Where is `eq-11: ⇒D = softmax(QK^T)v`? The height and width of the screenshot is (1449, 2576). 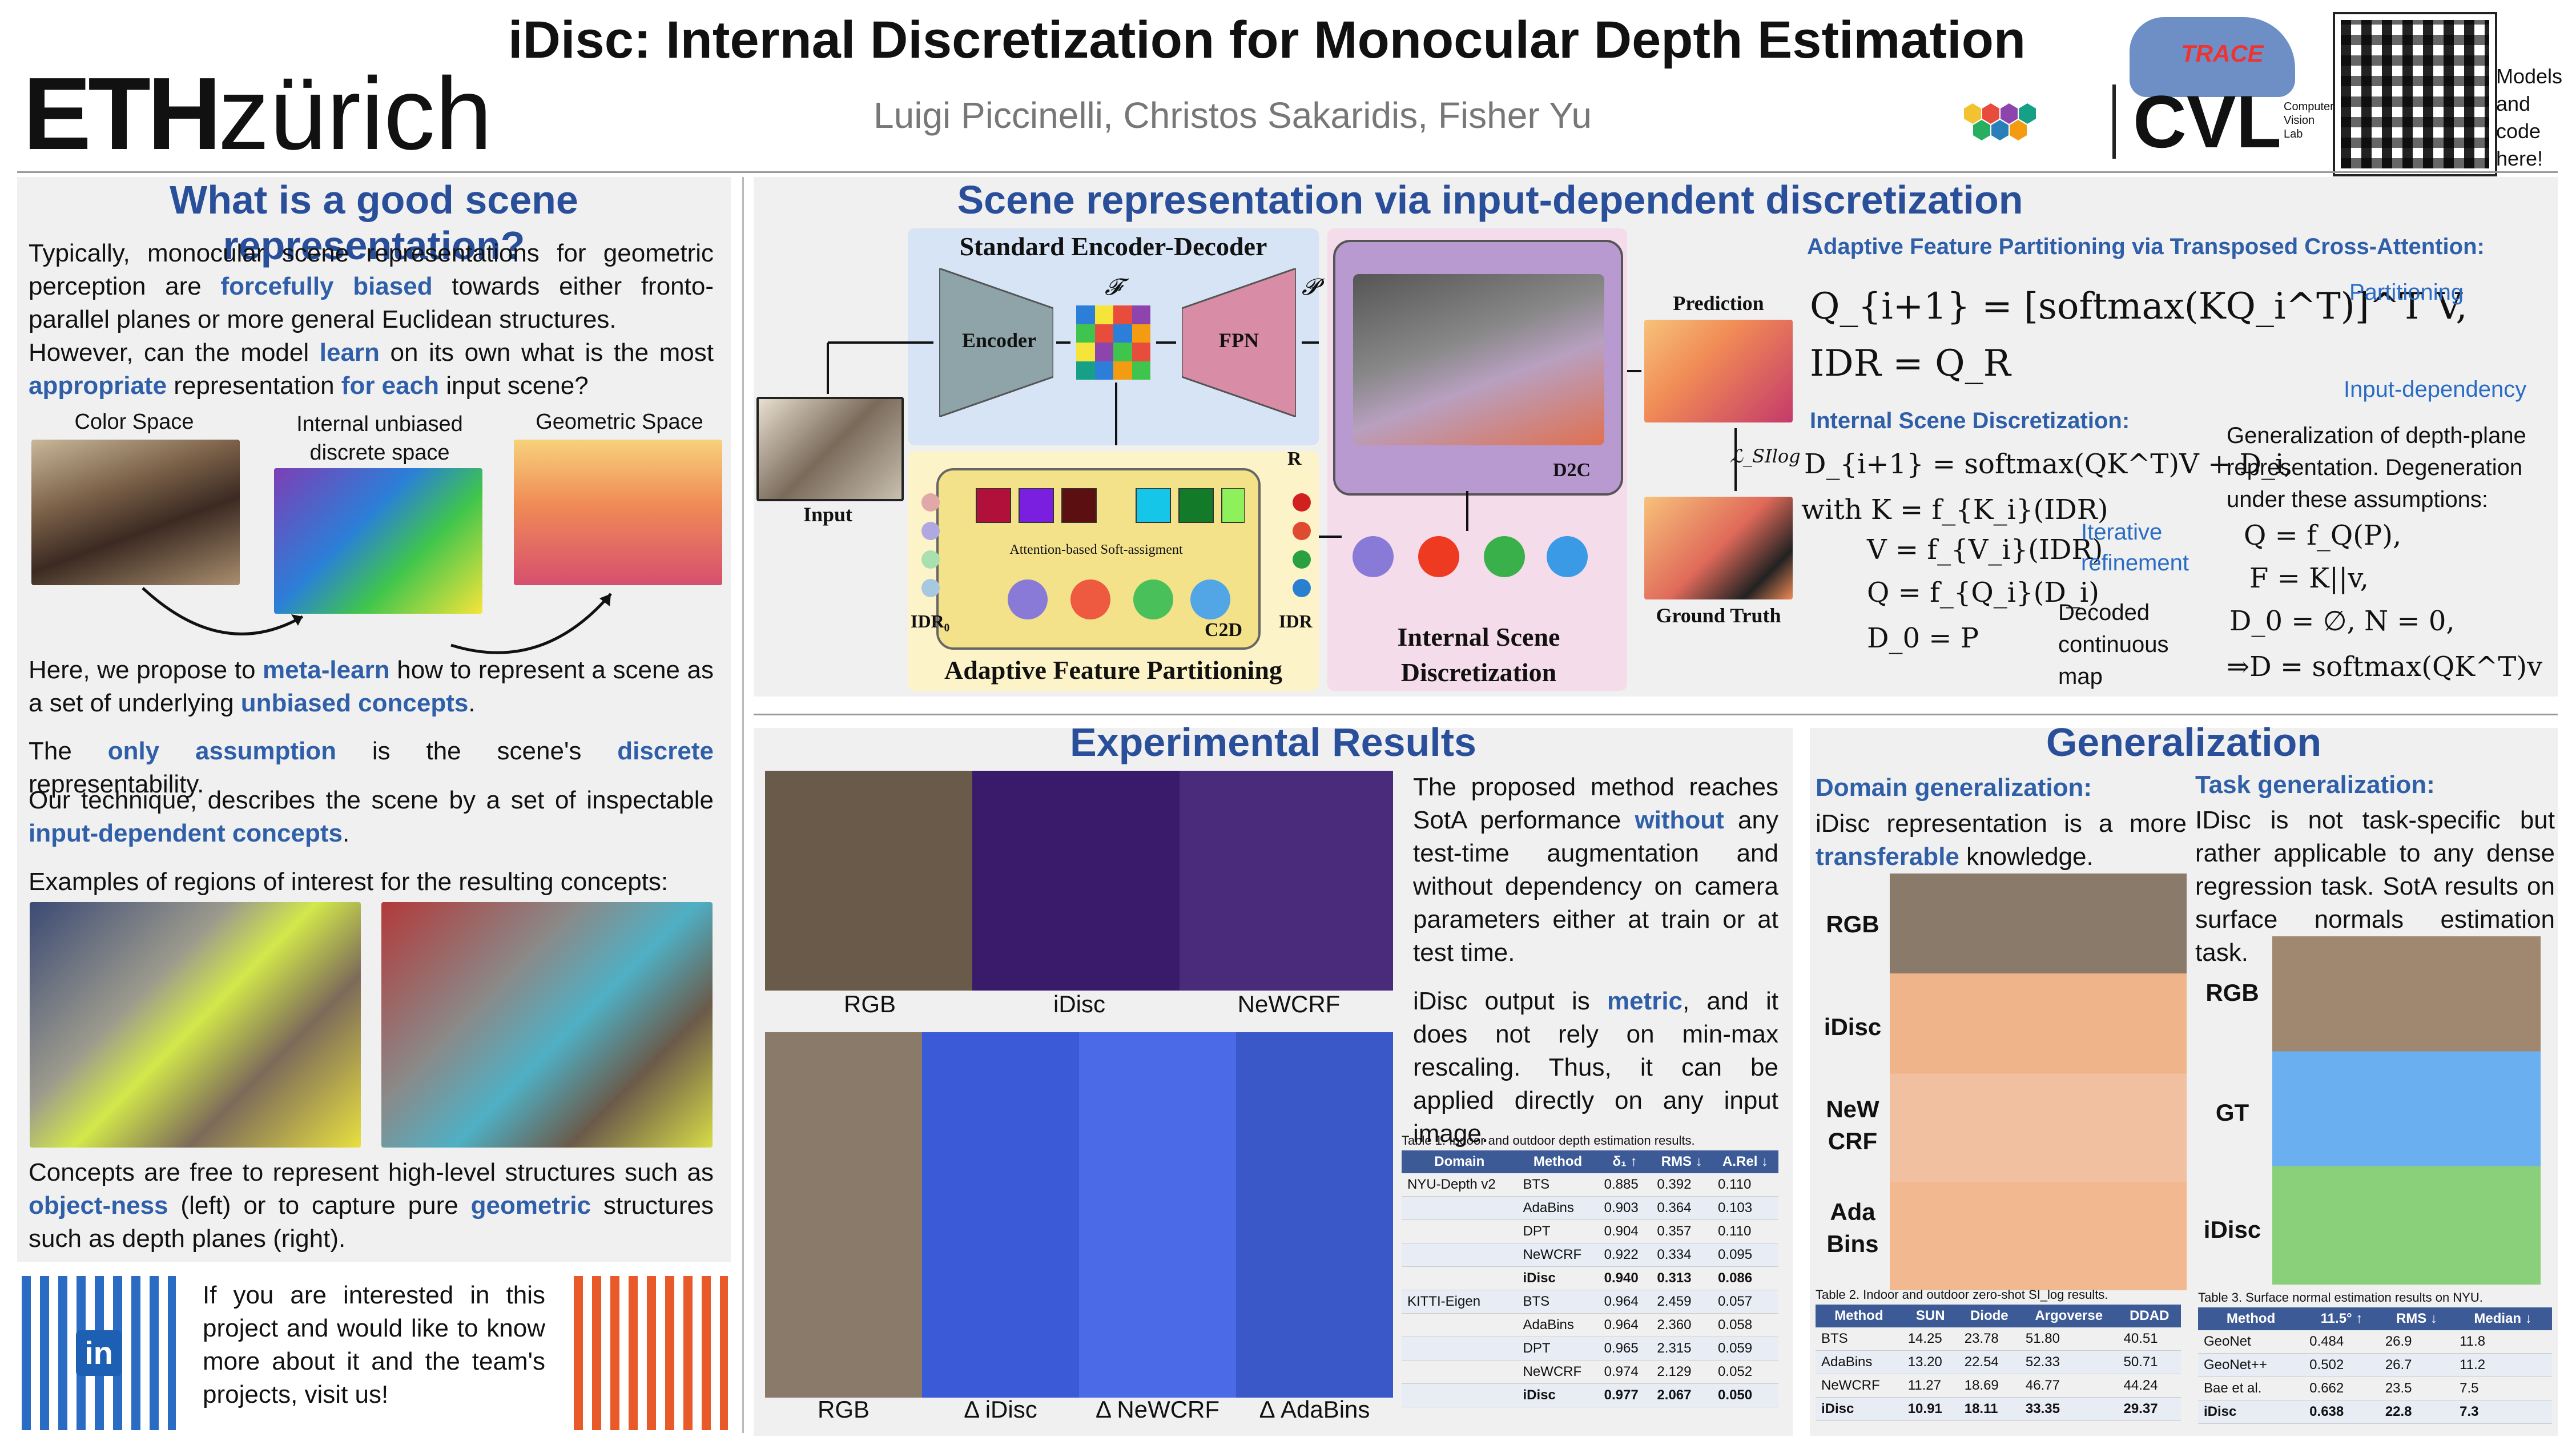 eq-11: ⇒D = softmax(QK^T)v is located at coordinates (2385, 667).